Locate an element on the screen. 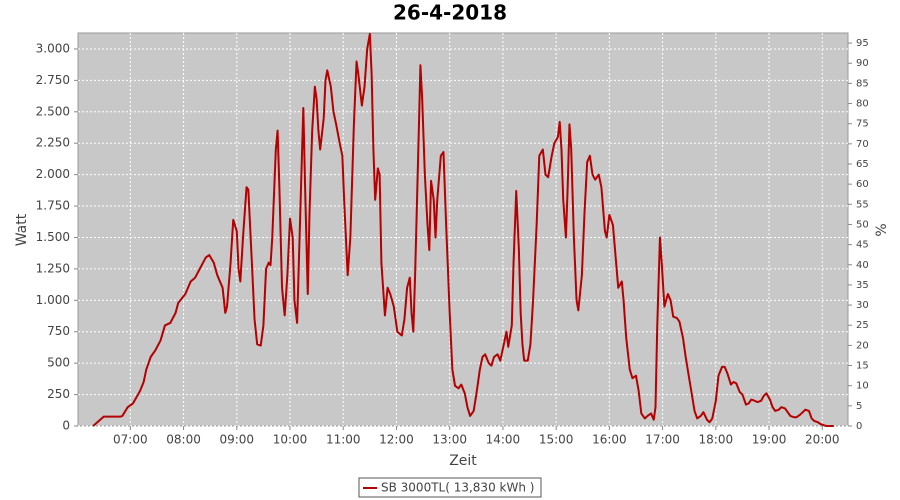  x-tick-label: 10:00 is located at coordinates (290, 440).